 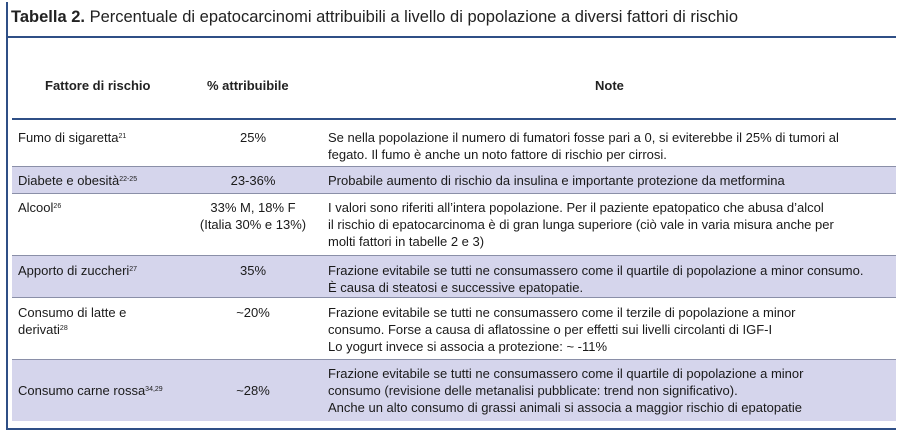 I want to click on factor-cell: Alcool26, so click(x=40, y=207).